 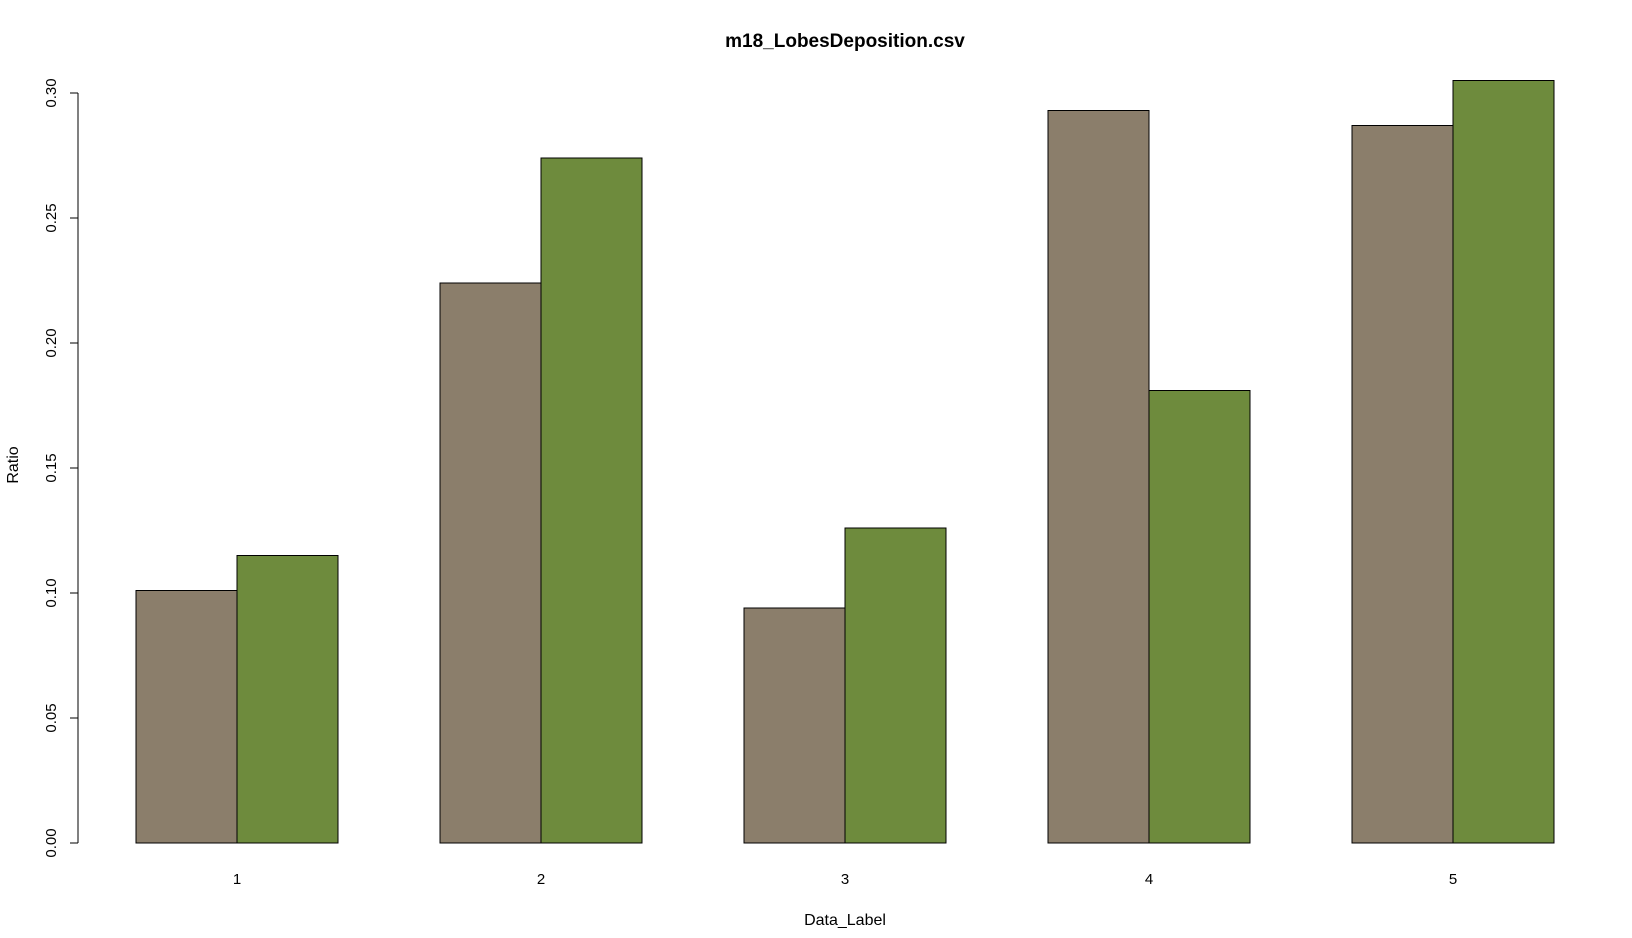 I want to click on x-tick-label: 4, so click(x=1149, y=879).